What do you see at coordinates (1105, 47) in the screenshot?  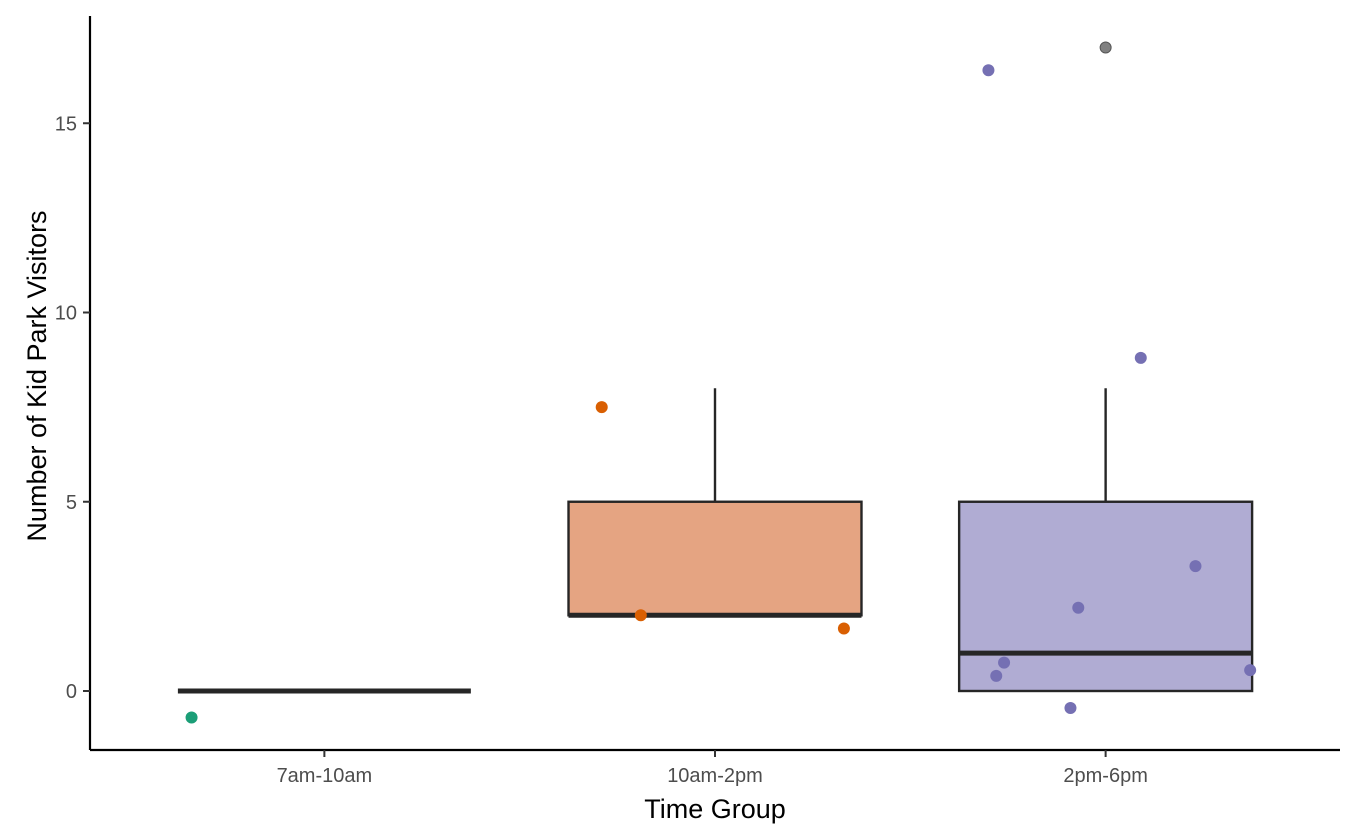 I see `outlier-point` at bounding box center [1105, 47].